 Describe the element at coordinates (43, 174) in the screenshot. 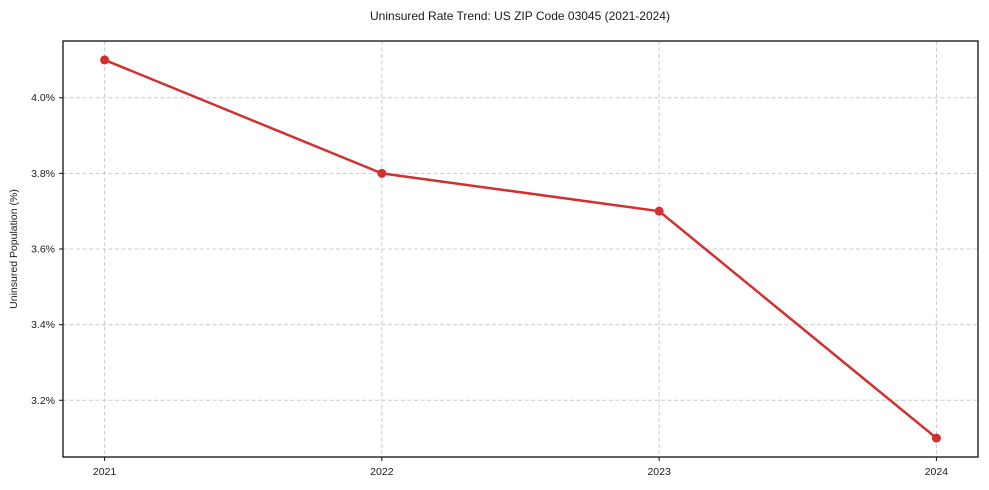

I see `y-tick-label: 3.8%` at that location.